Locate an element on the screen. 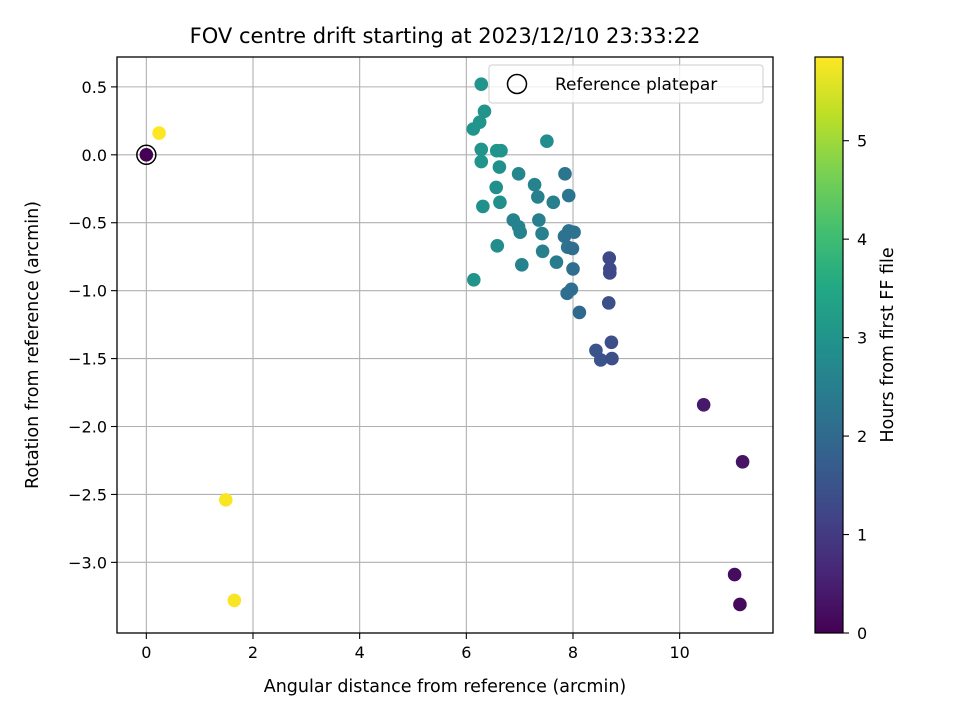  colorbar-label: Hours from first FF file is located at coordinates (888, 344).